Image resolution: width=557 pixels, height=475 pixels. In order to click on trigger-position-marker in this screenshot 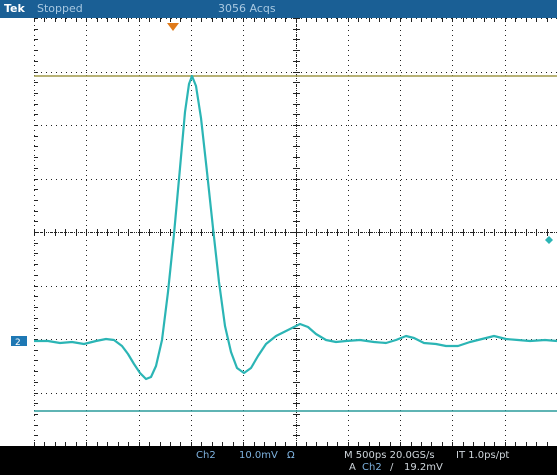, I will do `click(173, 27)`.